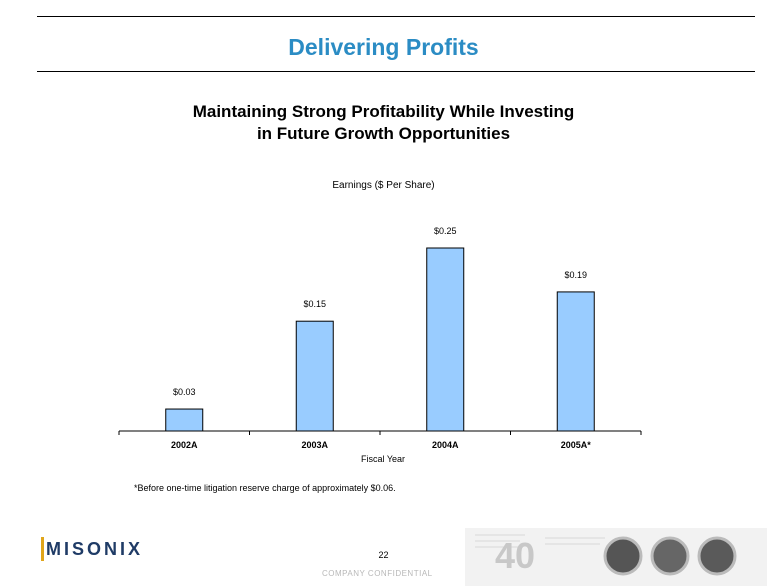 This screenshot has height=586, width=767. What do you see at coordinates (42, 549) in the screenshot?
I see `logo-accent` at bounding box center [42, 549].